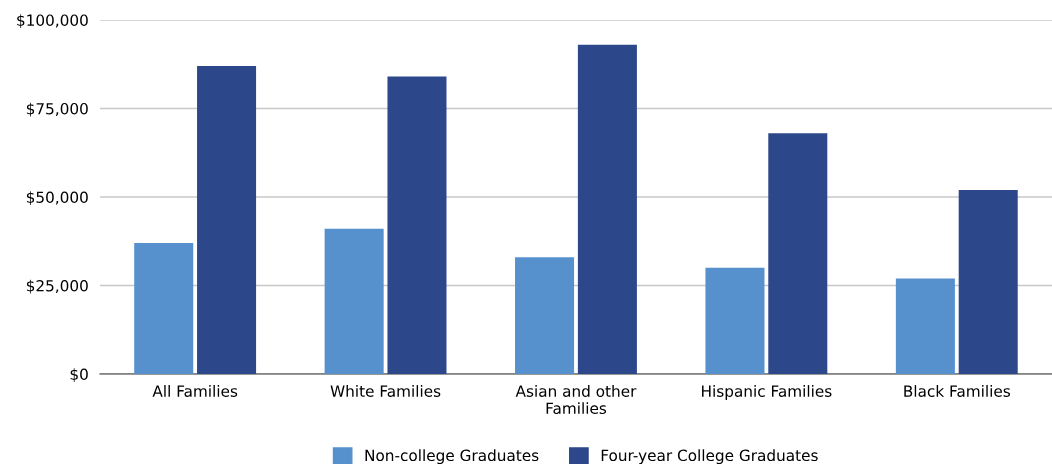 The height and width of the screenshot is (464, 1052). Describe the element at coordinates (57, 198) in the screenshot. I see `y-tick-label: $50,000` at that location.